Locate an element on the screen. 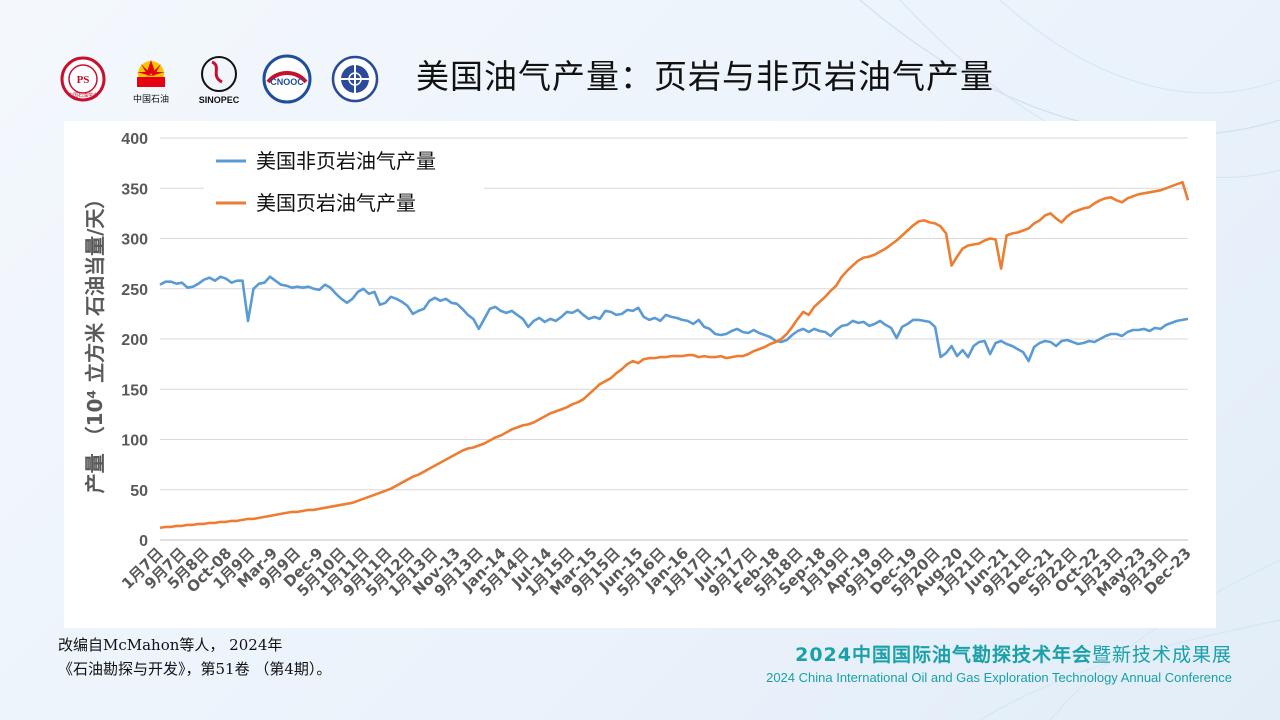  source-line-2: 《石油勘探与开发》，第51卷 （第4期）。 is located at coordinates (195, 669).